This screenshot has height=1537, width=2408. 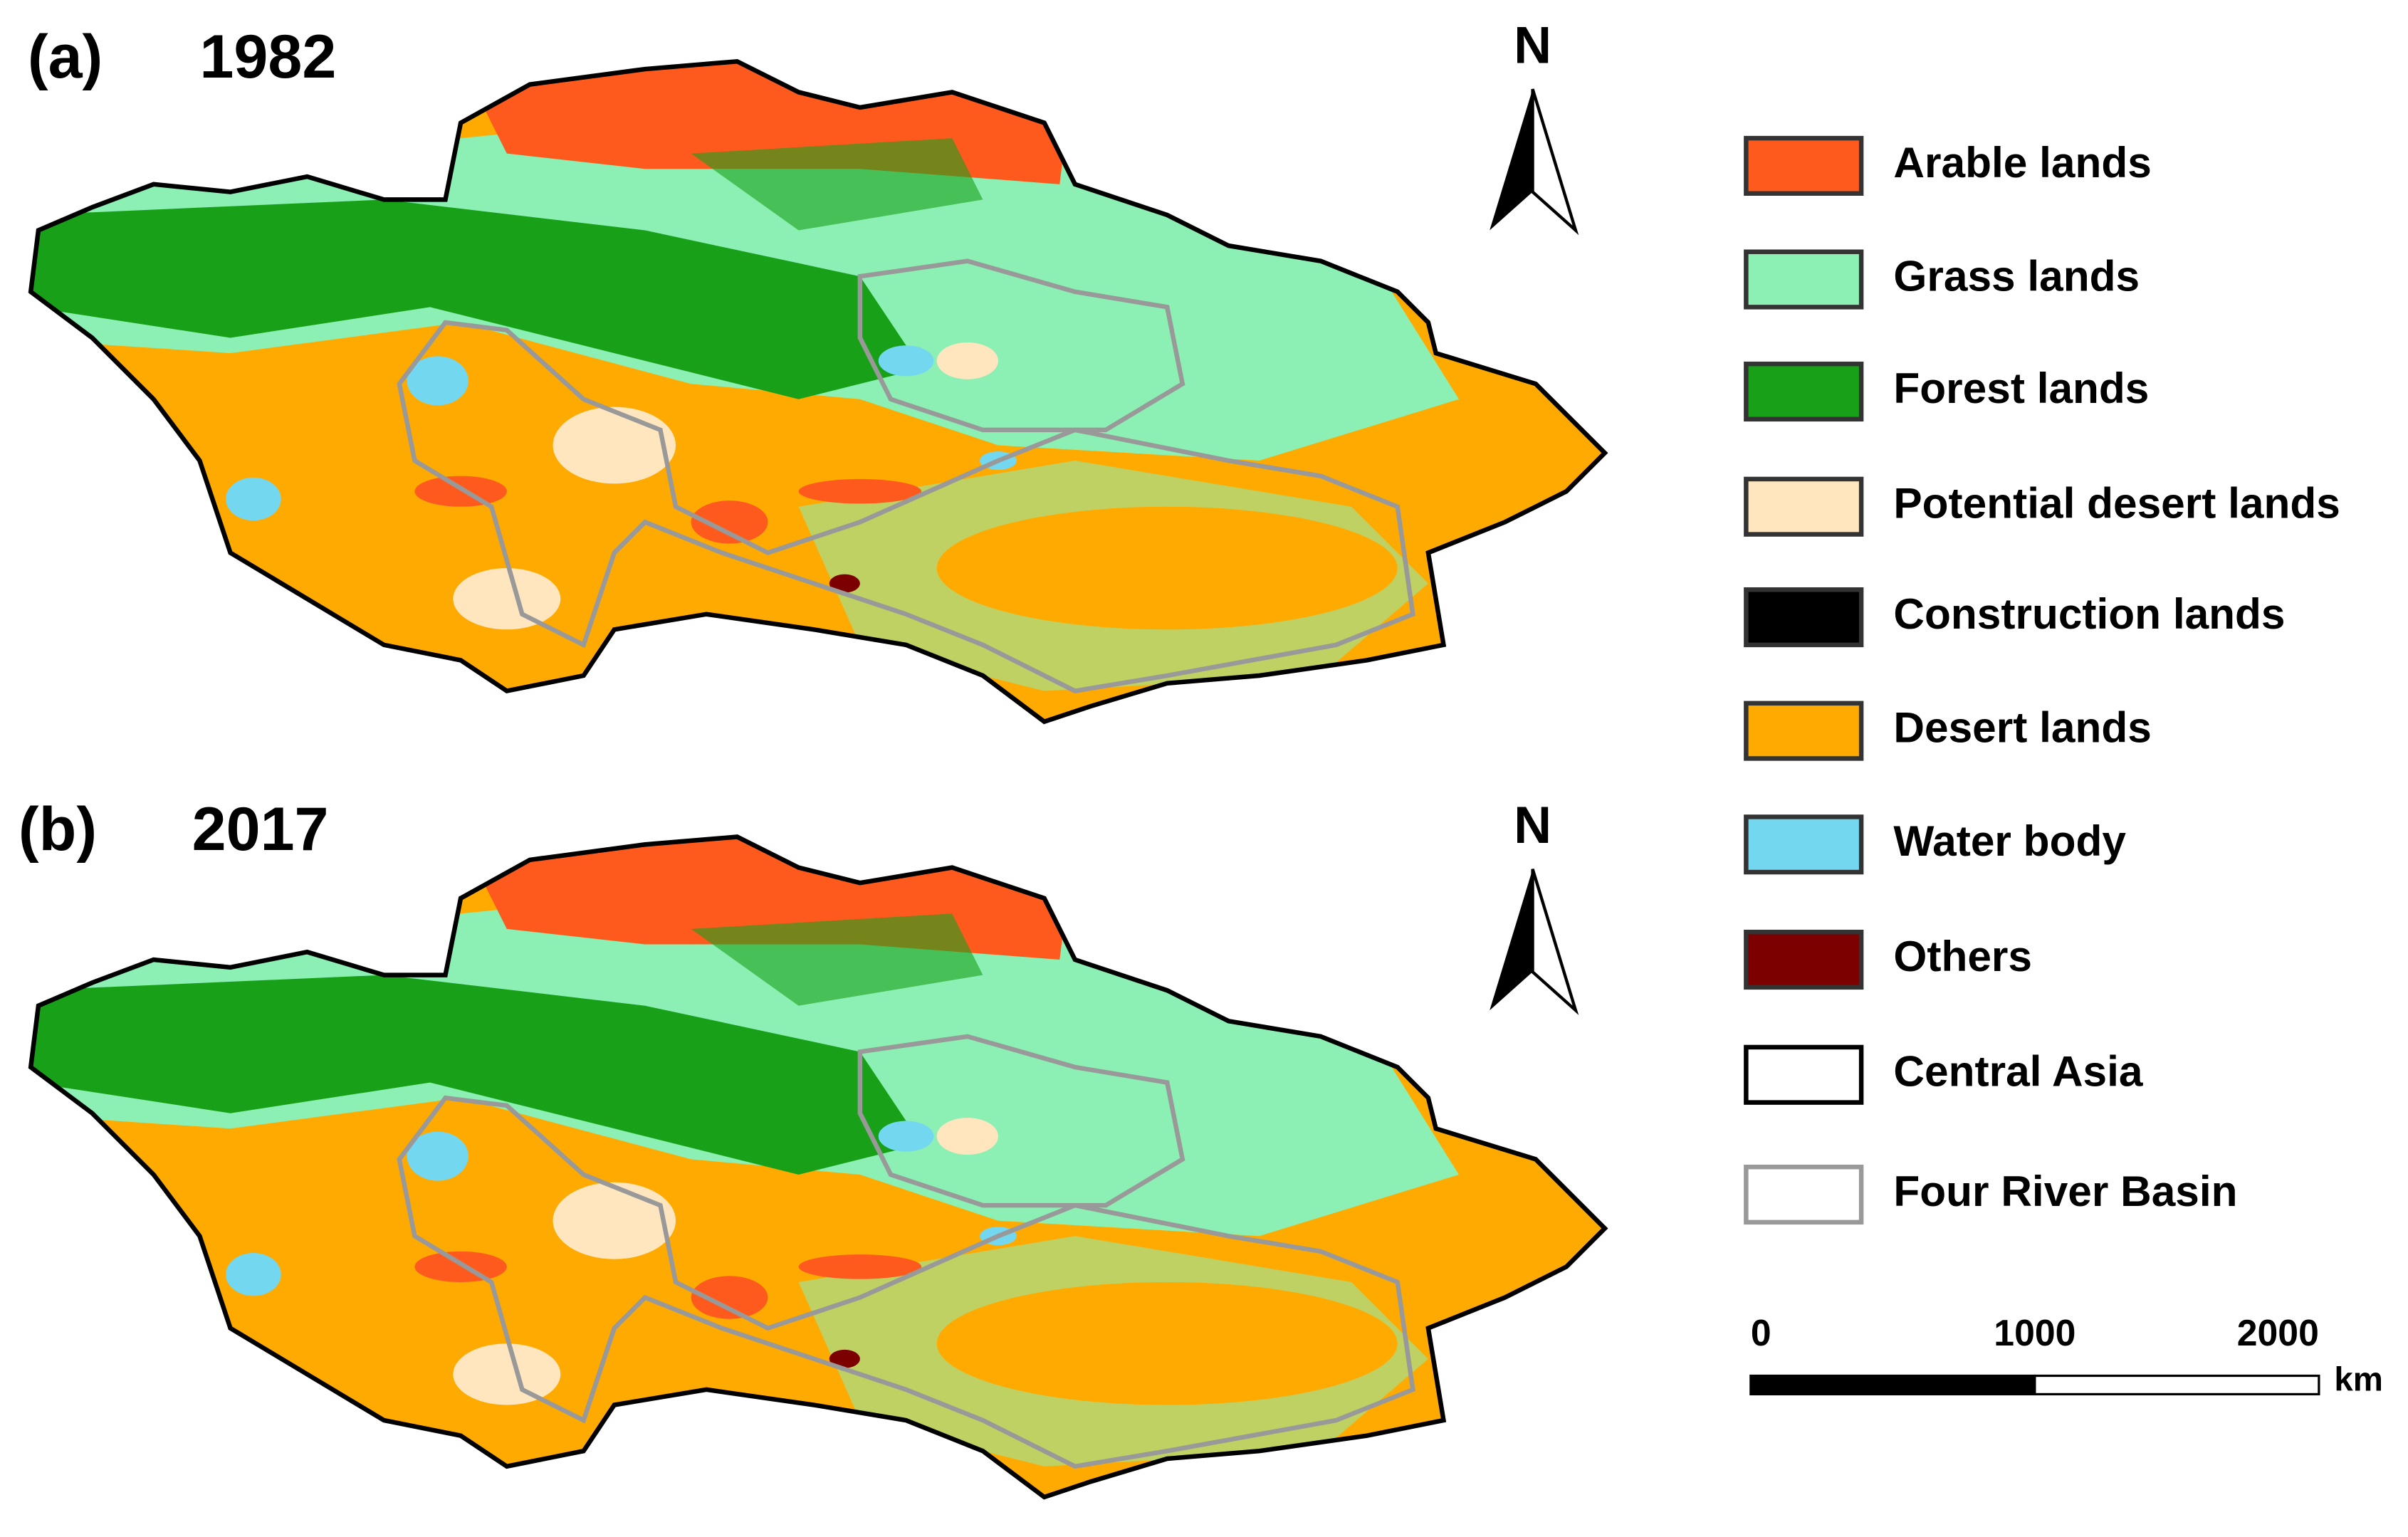 I want to click on scale-tick-label: 2000, so click(x=2278, y=1332).